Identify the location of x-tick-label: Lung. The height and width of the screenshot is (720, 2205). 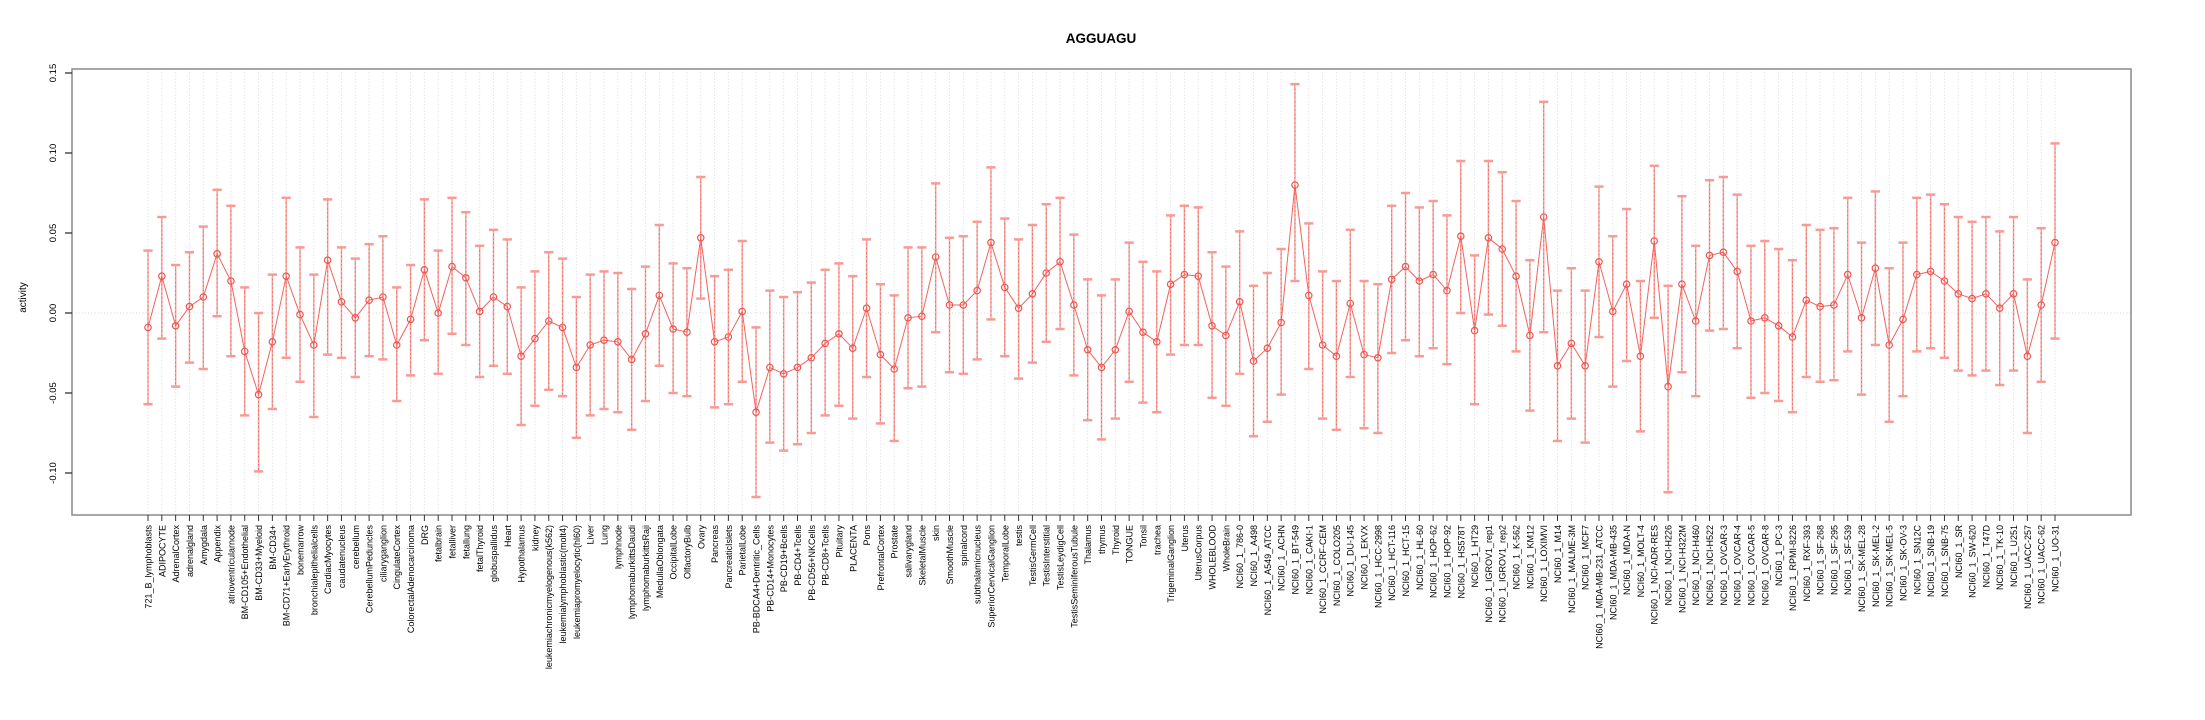
(605, 535).